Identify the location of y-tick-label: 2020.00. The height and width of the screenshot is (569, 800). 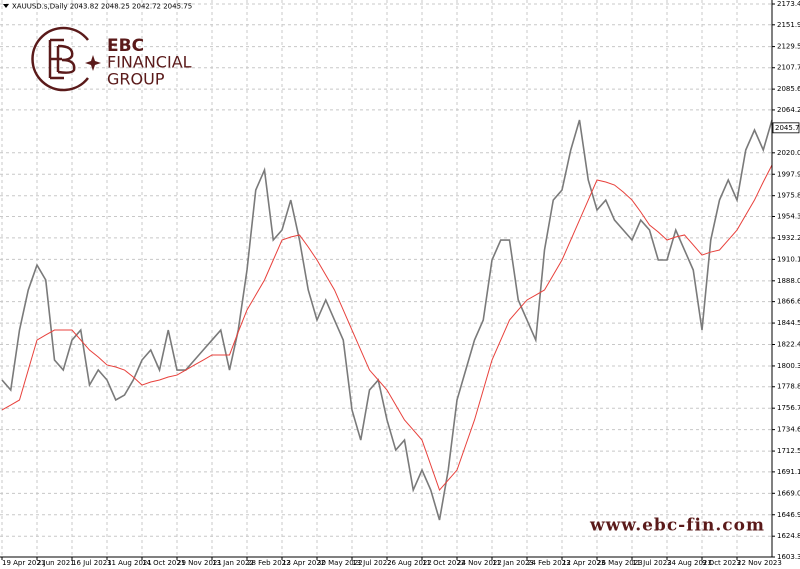
(788, 153).